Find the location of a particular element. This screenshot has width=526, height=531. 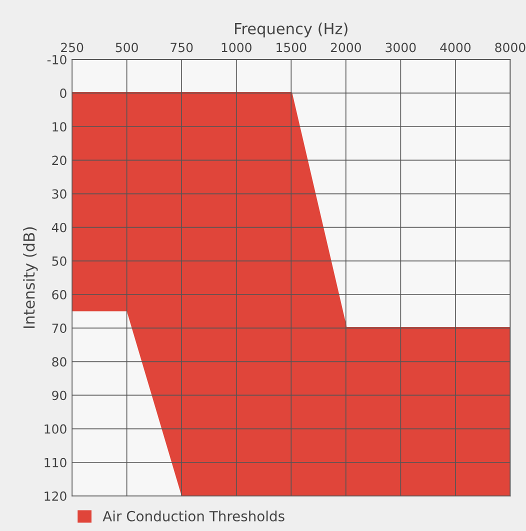

y-tick-label: 80 is located at coordinates (59, 362).